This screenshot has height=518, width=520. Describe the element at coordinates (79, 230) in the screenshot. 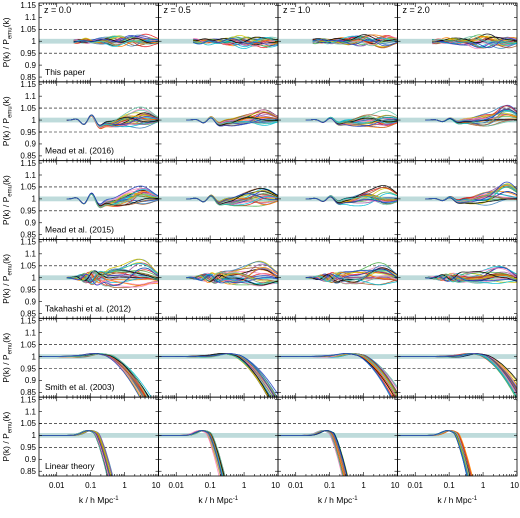

I see `row-label: Mead et al. (2015)` at that location.